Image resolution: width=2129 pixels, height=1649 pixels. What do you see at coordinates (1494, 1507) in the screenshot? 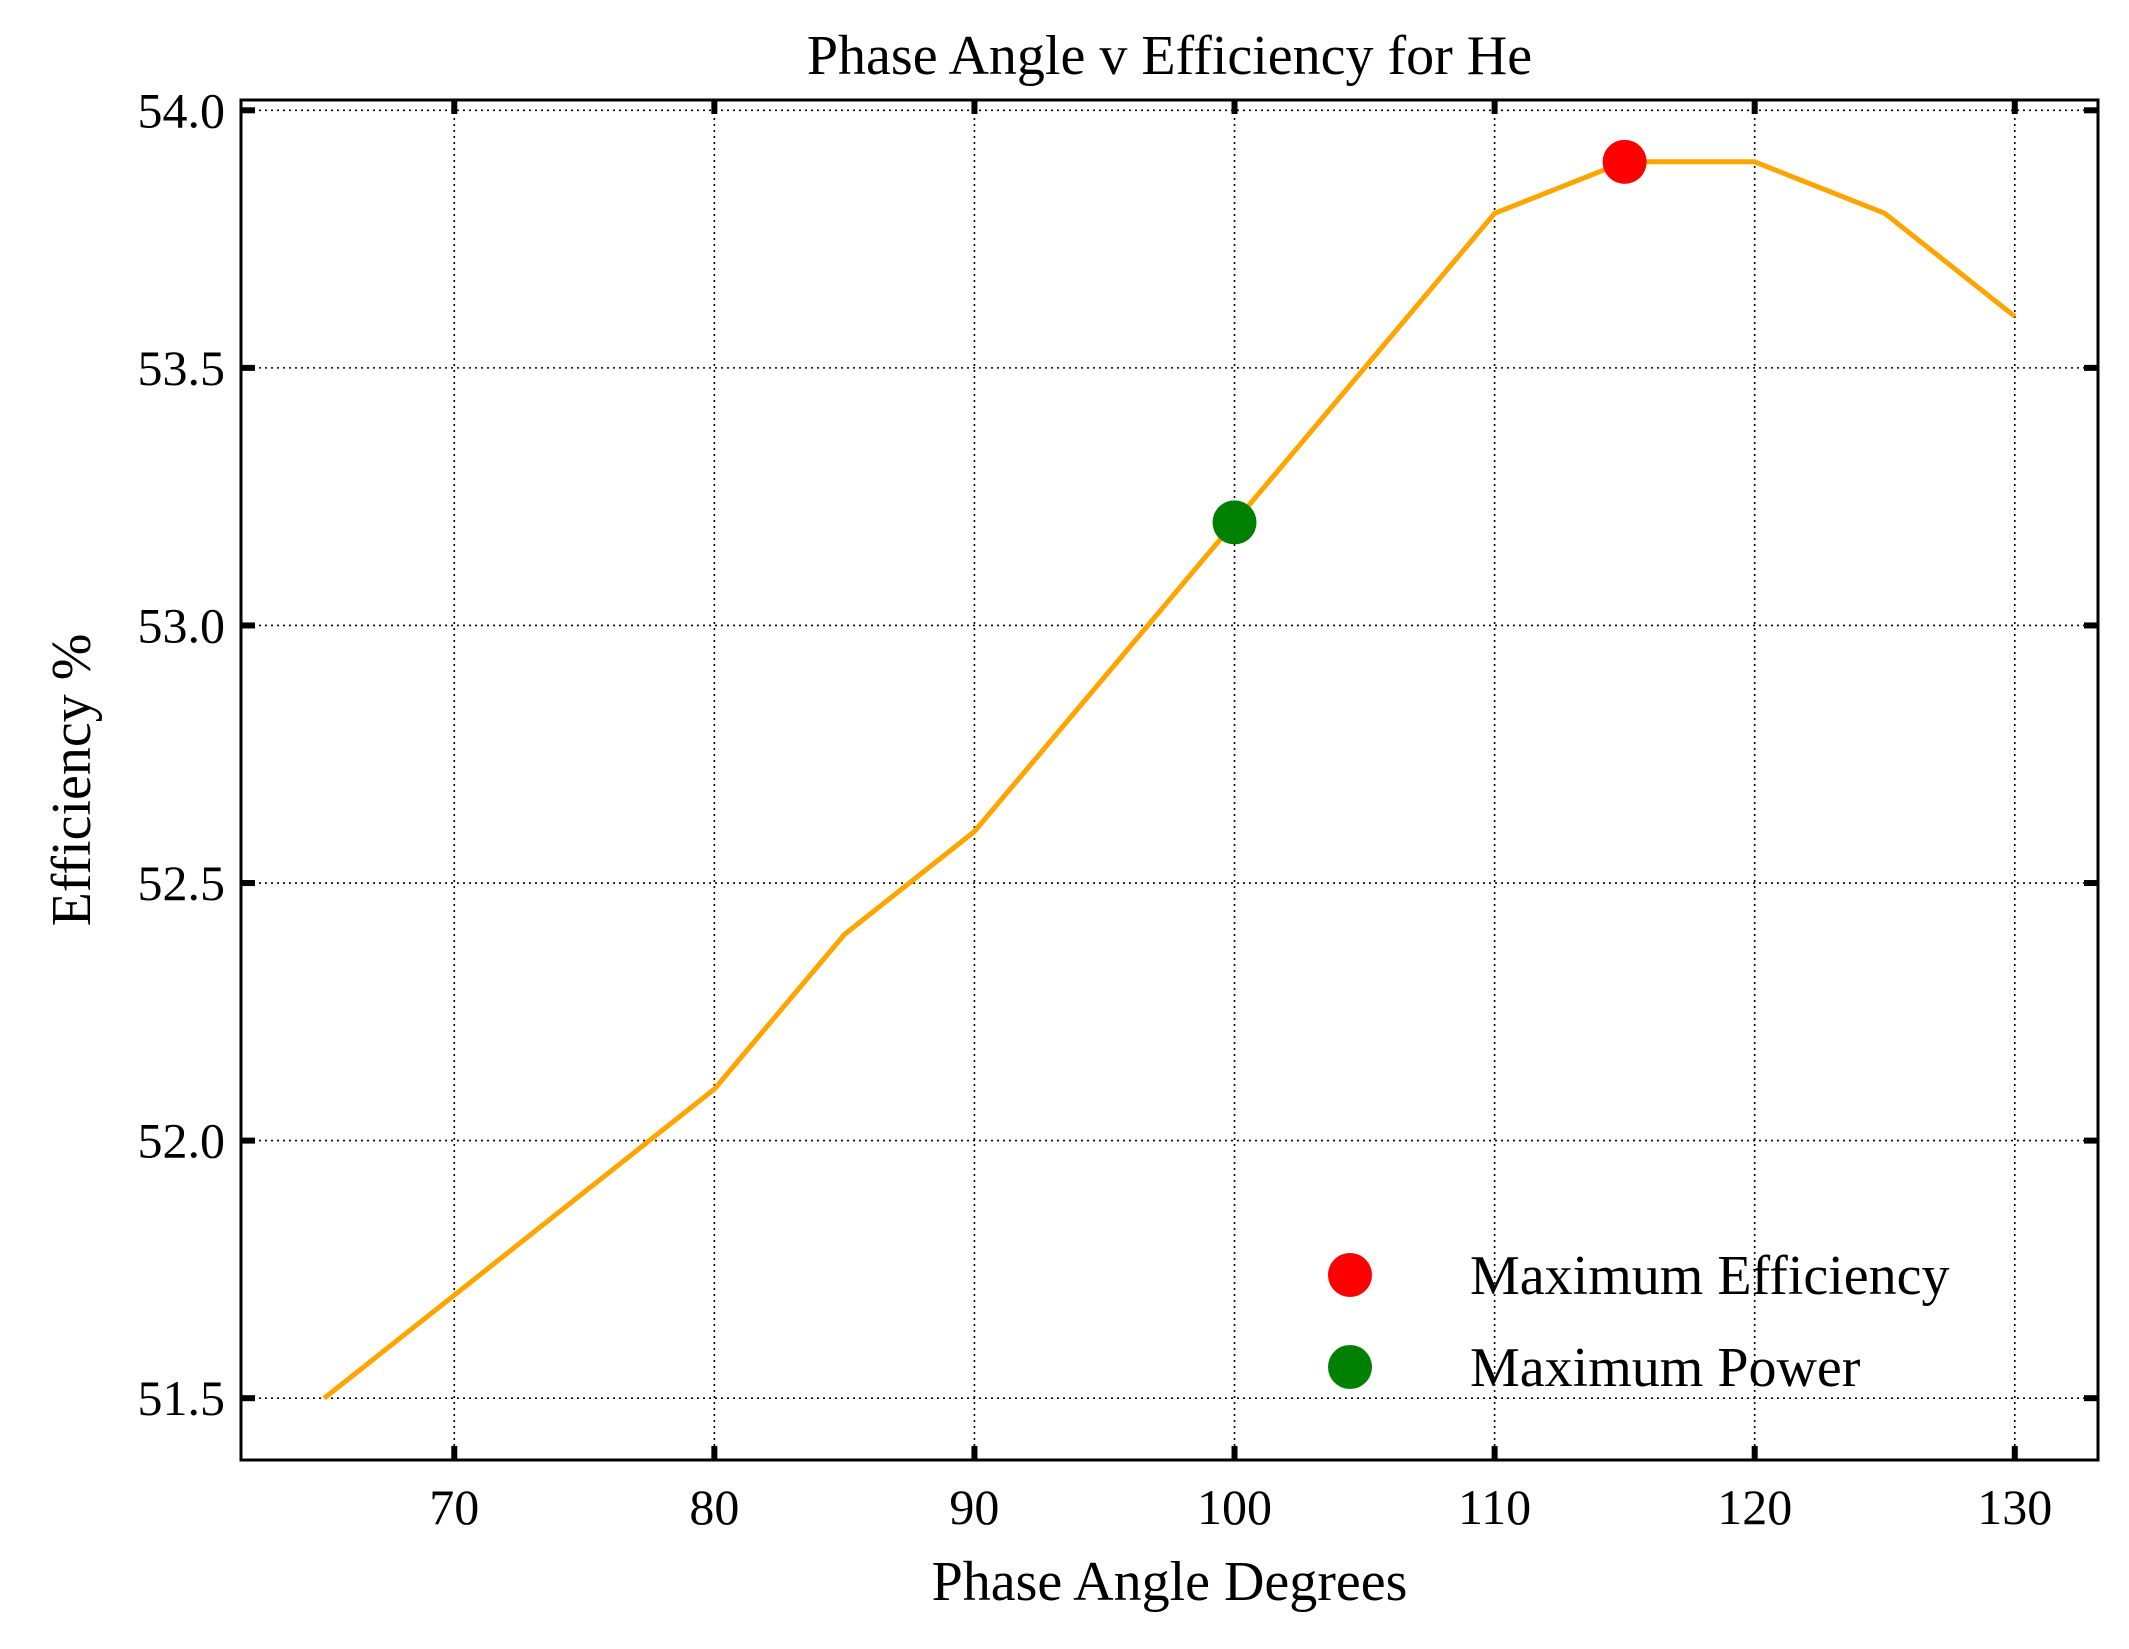
I see `x-tick-label: 110` at bounding box center [1494, 1507].